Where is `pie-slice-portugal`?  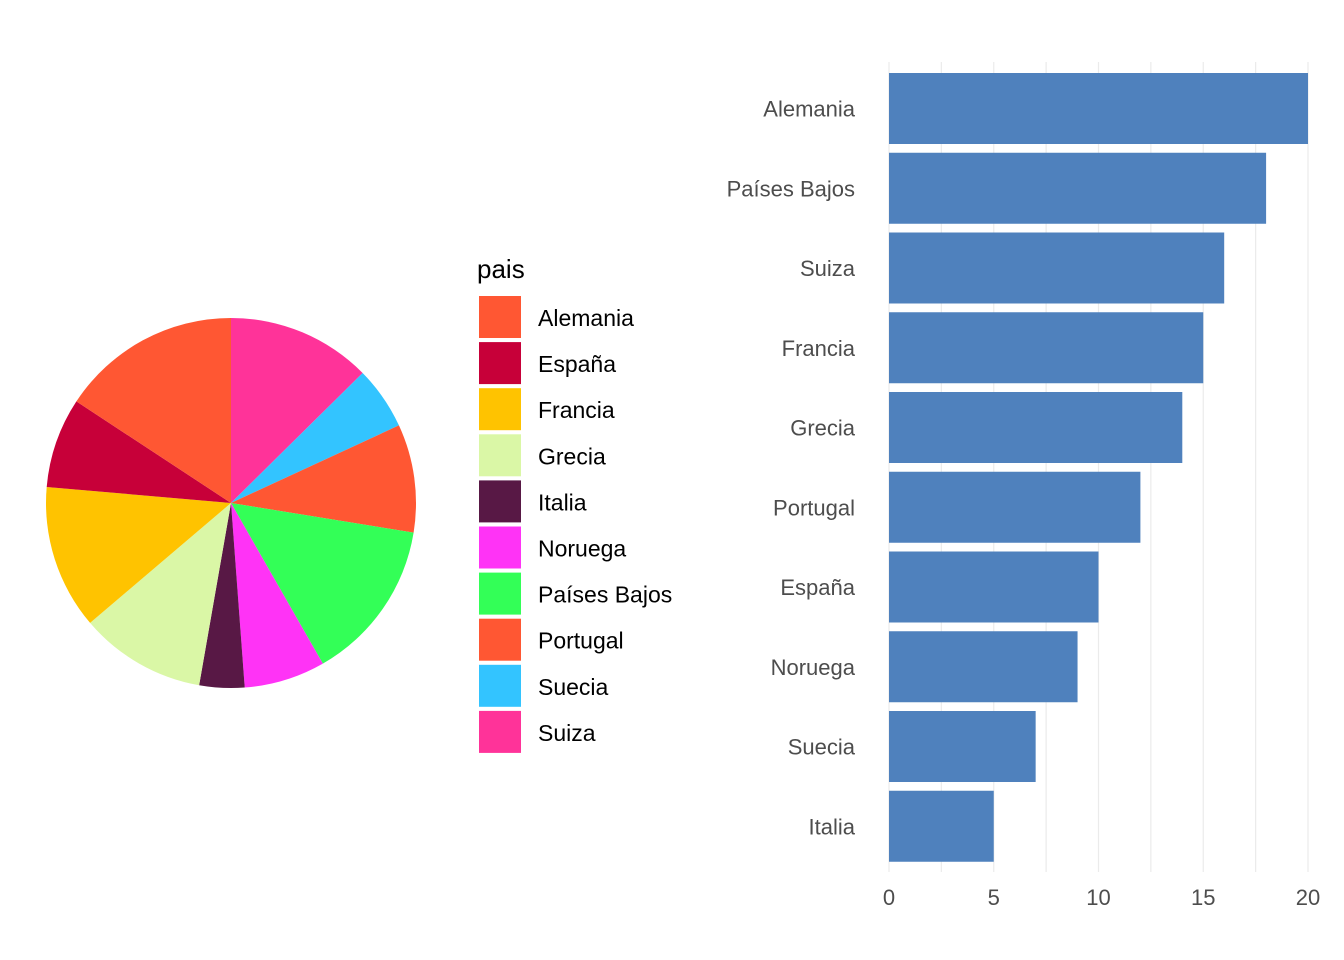 pie-slice-portugal is located at coordinates (323, 479).